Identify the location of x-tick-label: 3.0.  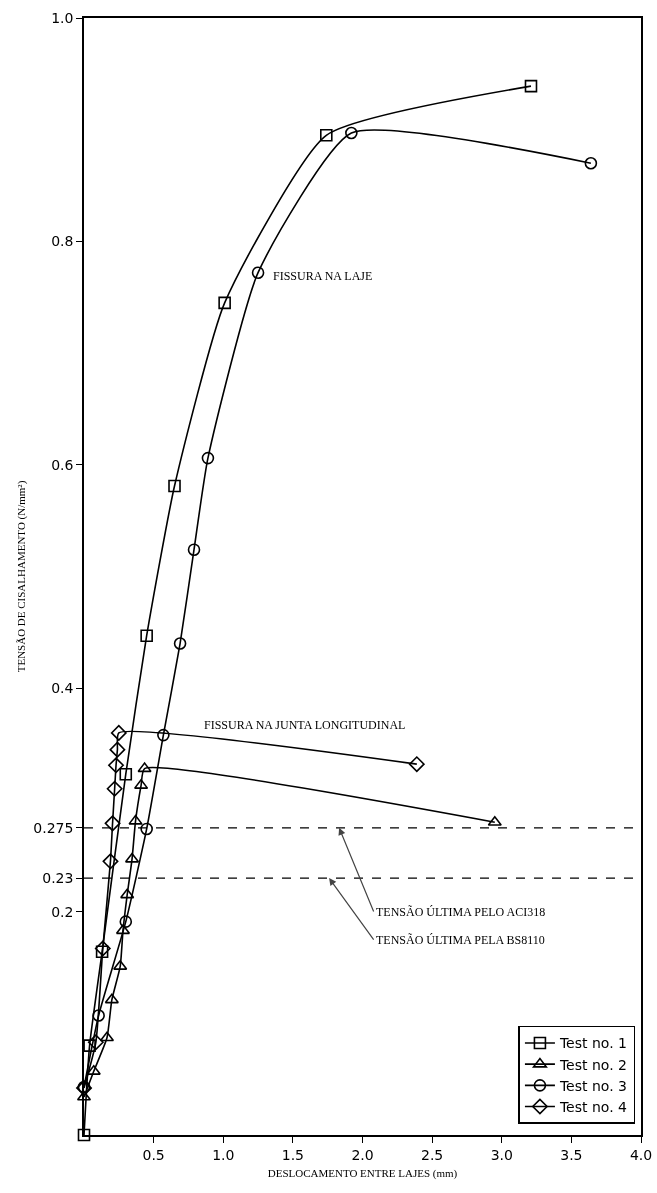
(501, 1154).